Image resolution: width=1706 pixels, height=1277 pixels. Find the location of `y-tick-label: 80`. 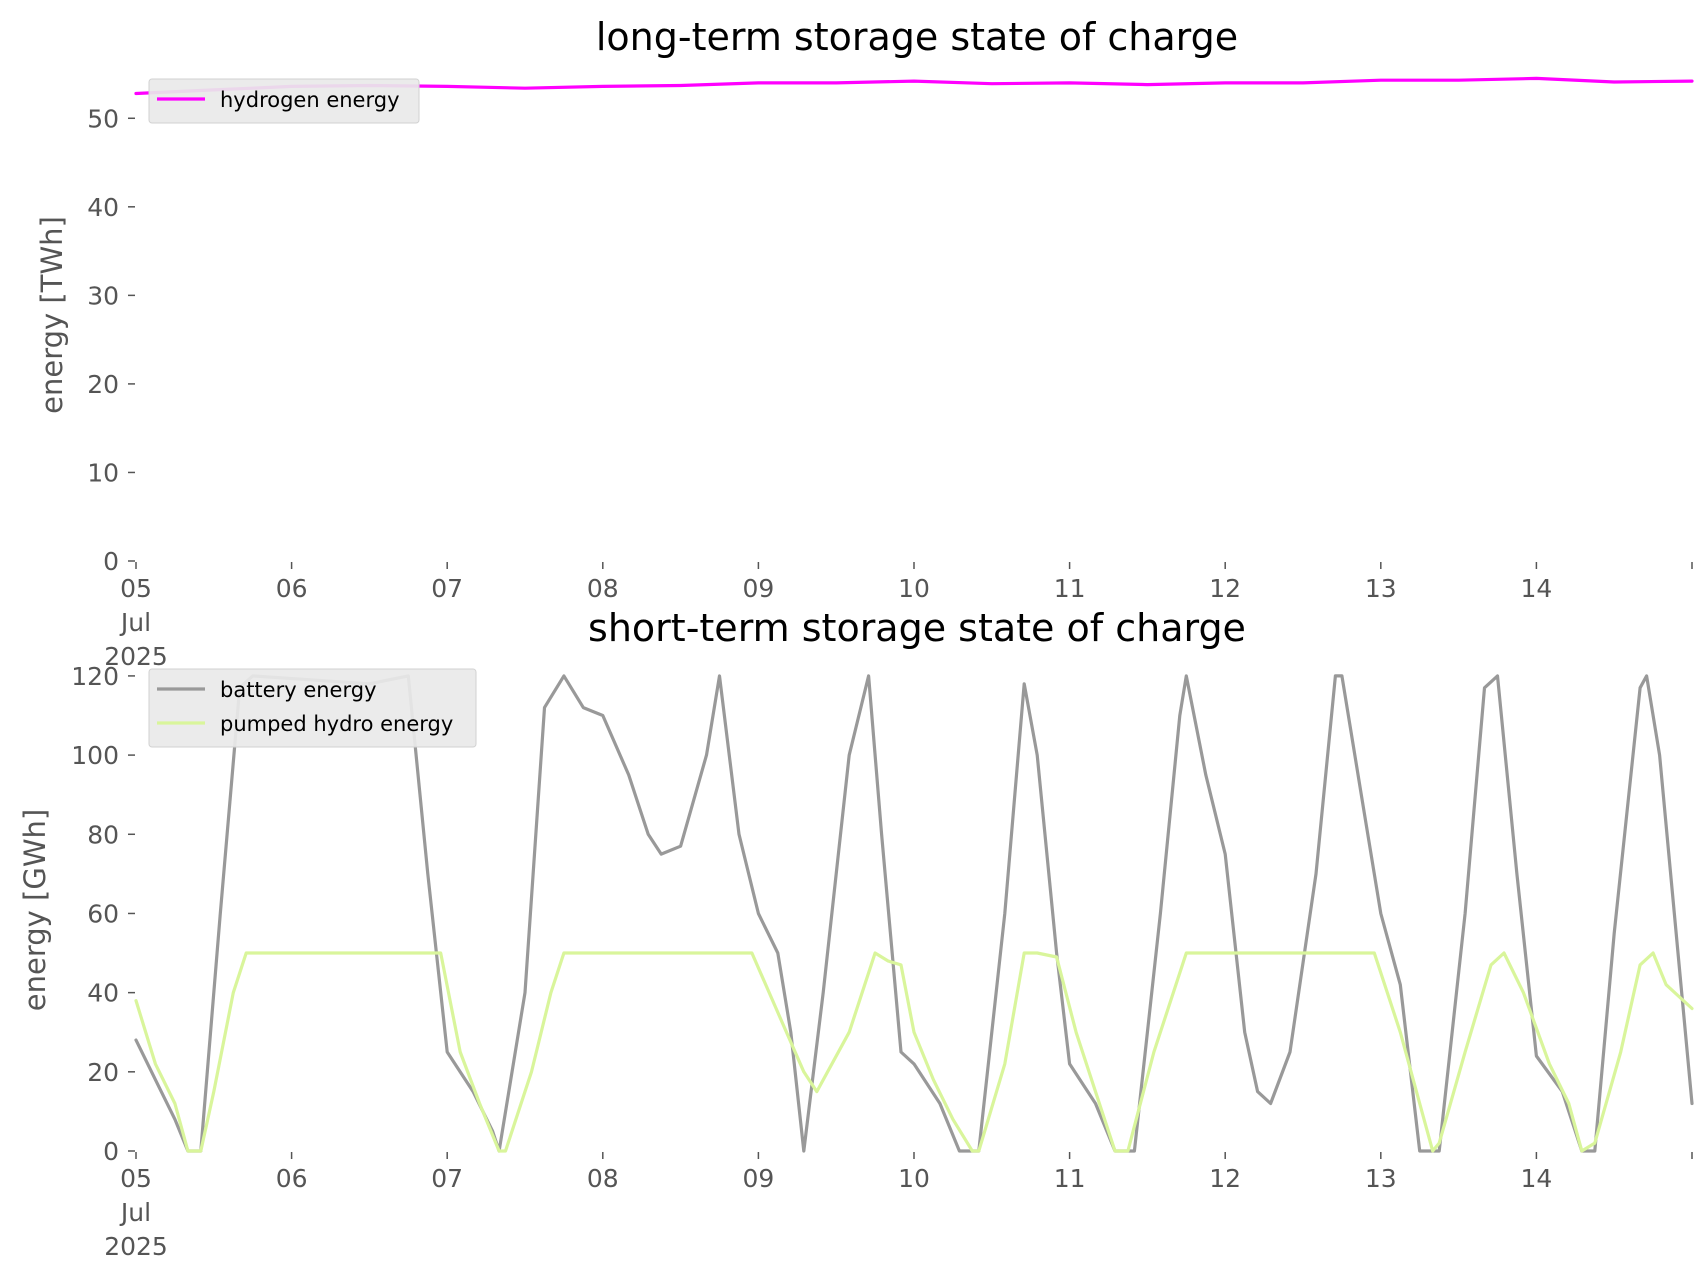

y-tick-label: 80 is located at coordinates (103, 834).